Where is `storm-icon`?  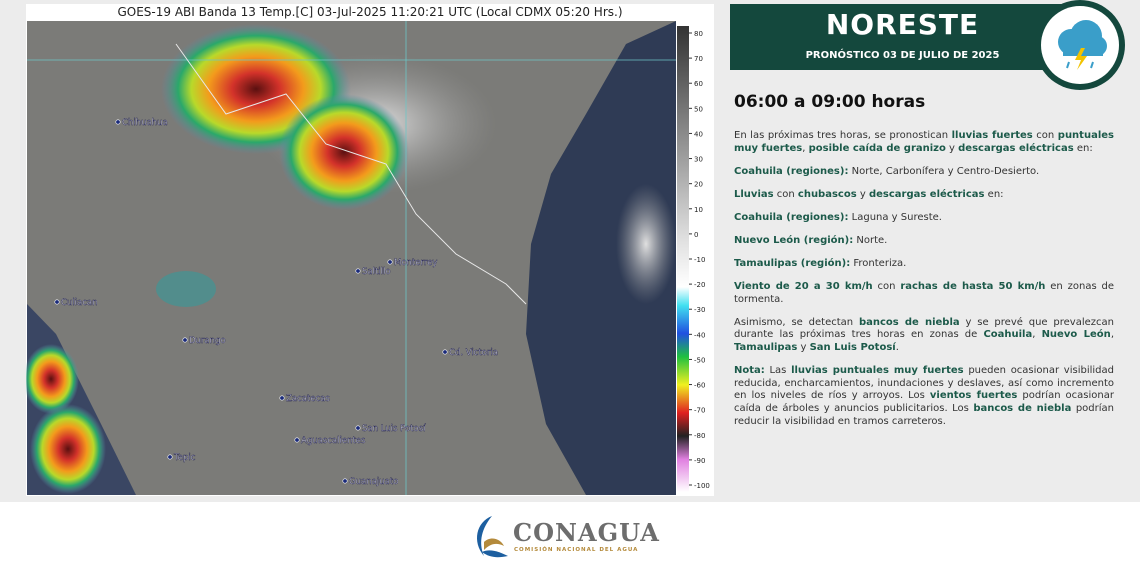
storm-icon is located at coordinates (1082, 45).